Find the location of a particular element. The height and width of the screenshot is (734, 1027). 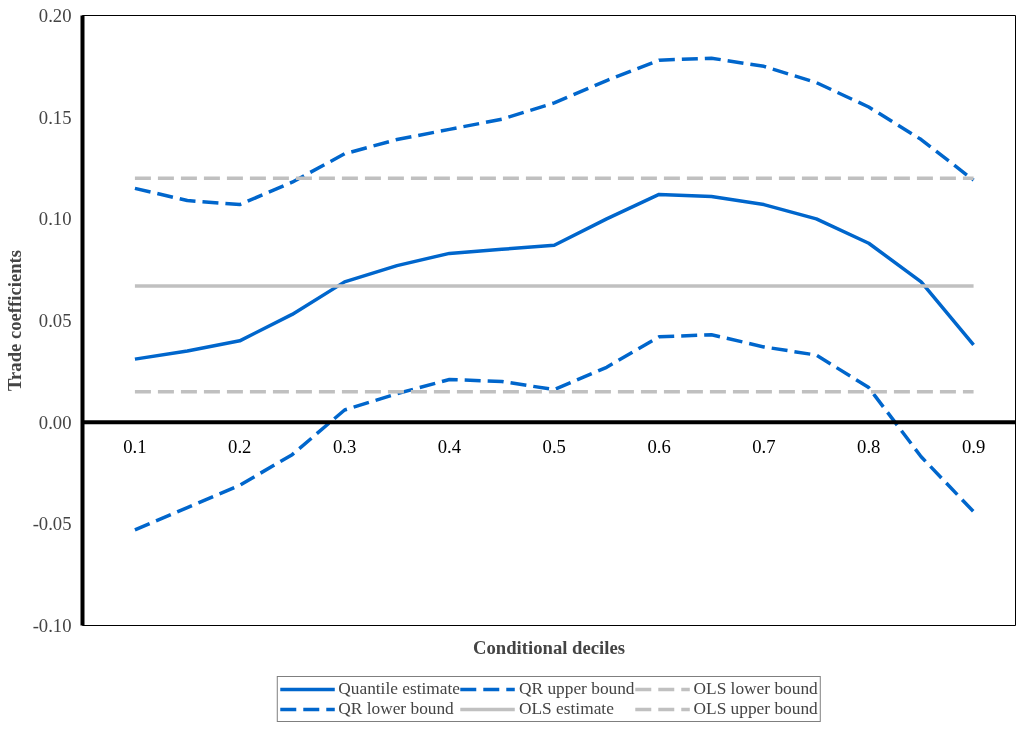

x-tick-label: 0.3 is located at coordinates (344, 447).